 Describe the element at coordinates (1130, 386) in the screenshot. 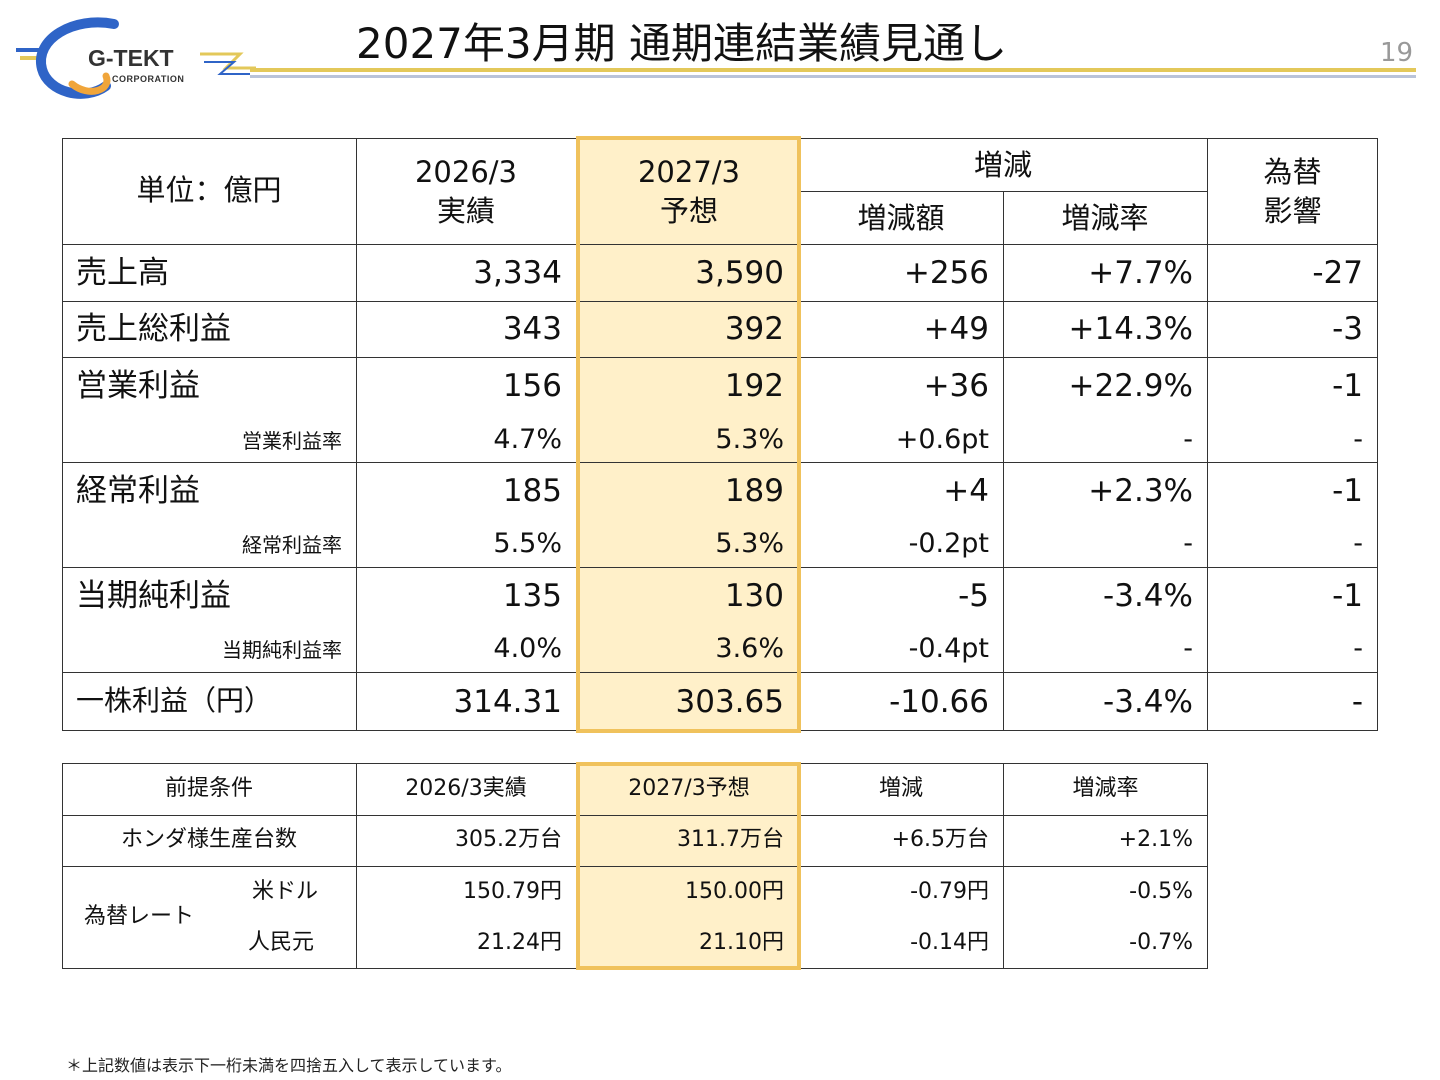

I see `cell-rate: +22.9%` at that location.